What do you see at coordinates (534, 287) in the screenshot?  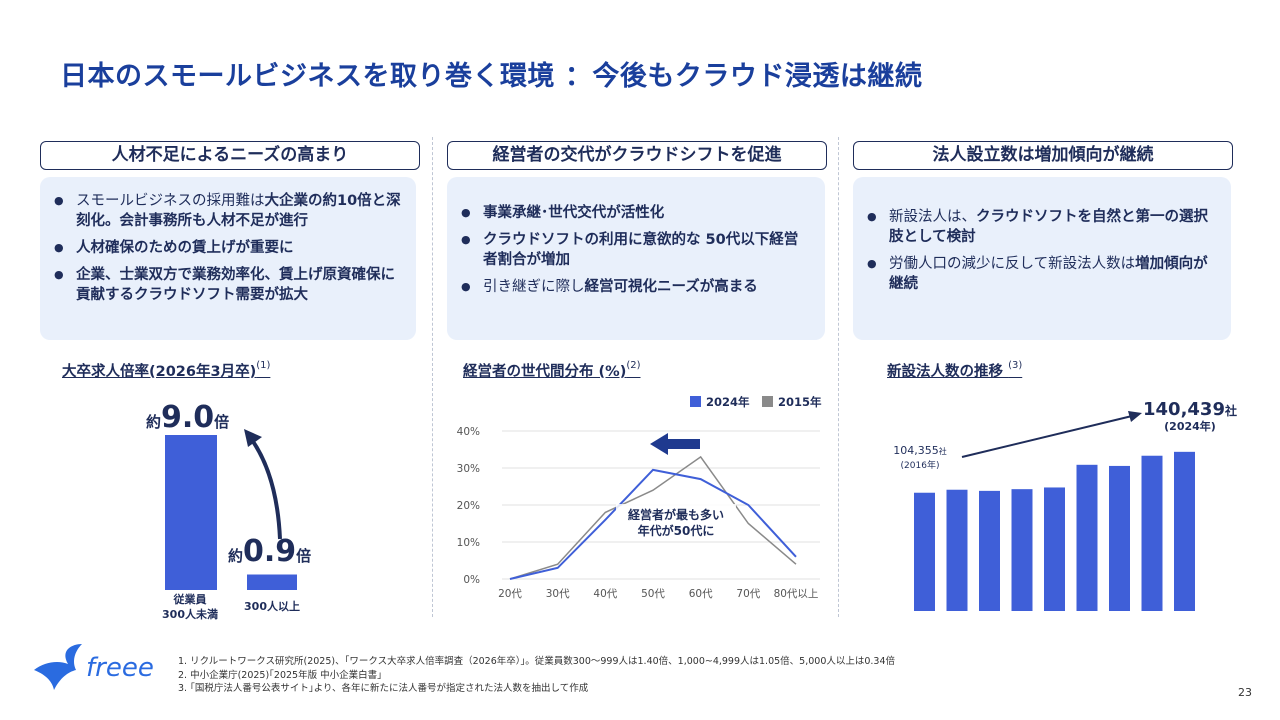 I see `bullet-text: 引き継ぎに際し` at bounding box center [534, 287].